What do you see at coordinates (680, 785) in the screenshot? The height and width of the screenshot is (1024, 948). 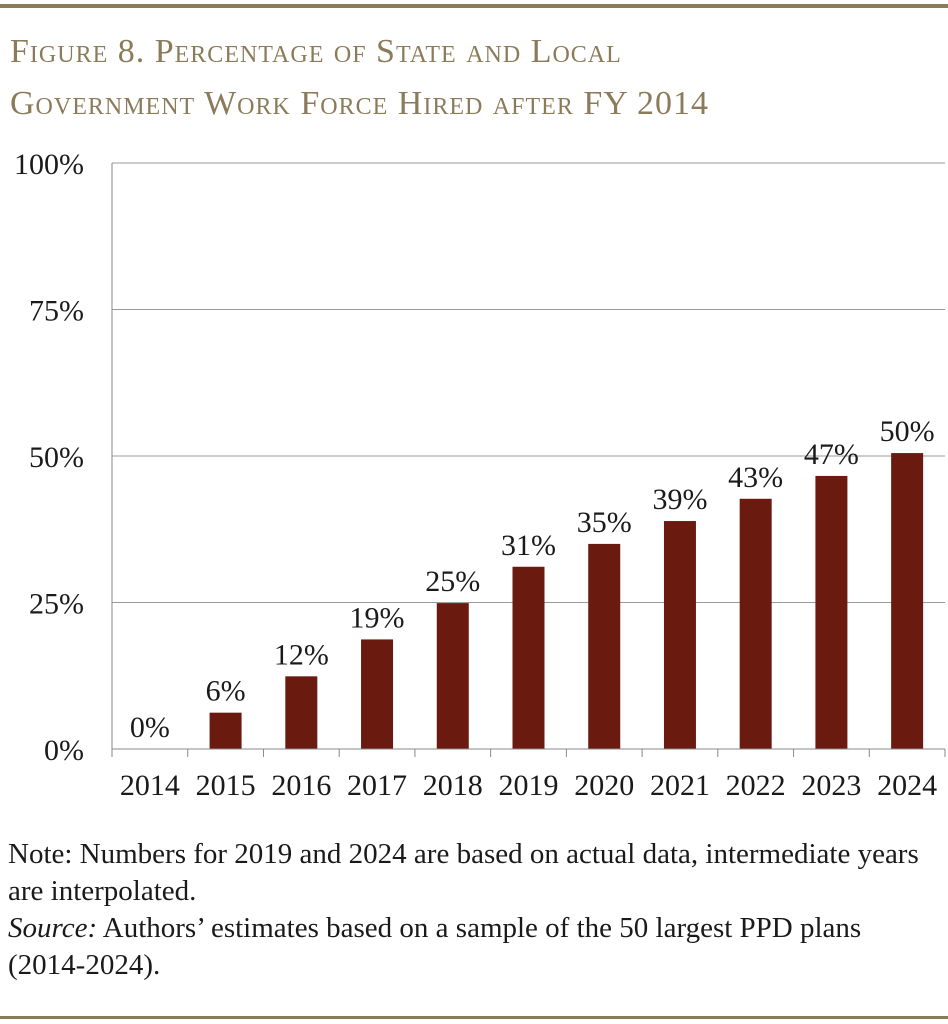 I see `x-tick-label-2021: 2021` at bounding box center [680, 785].